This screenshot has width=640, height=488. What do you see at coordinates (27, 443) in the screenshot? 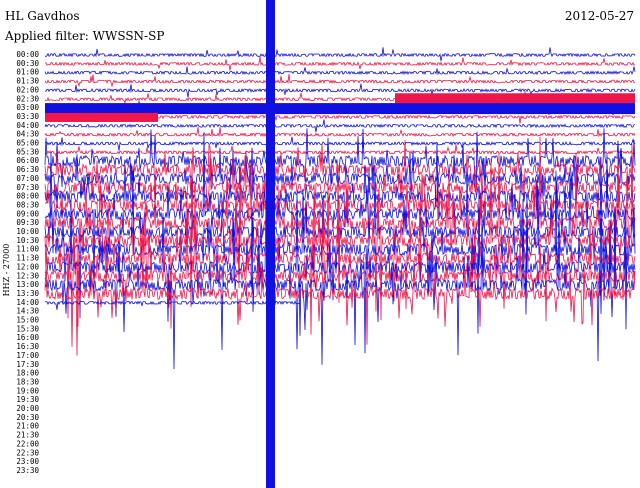
I see `row-label: 22:00` at bounding box center [27, 443].